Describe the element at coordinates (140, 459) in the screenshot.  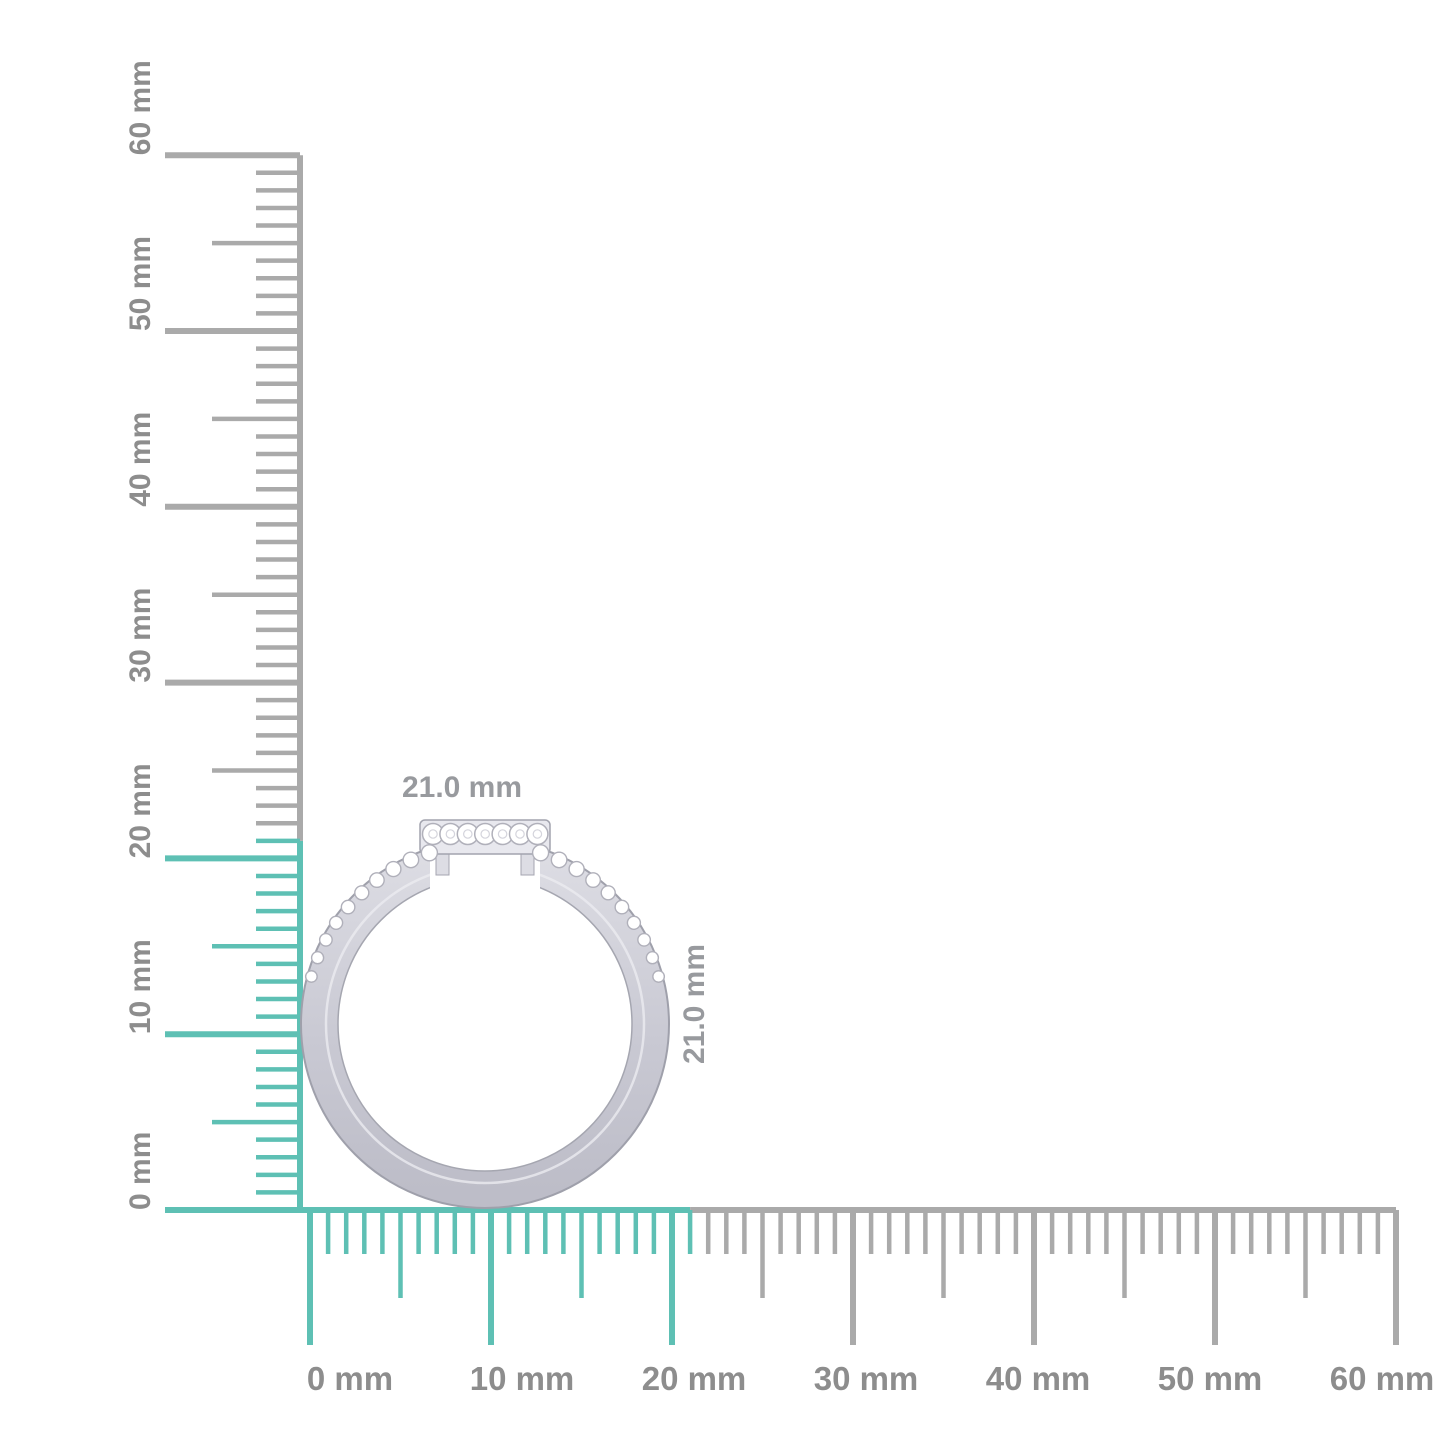
I see `v-ruler-label: 40 mm` at that location.